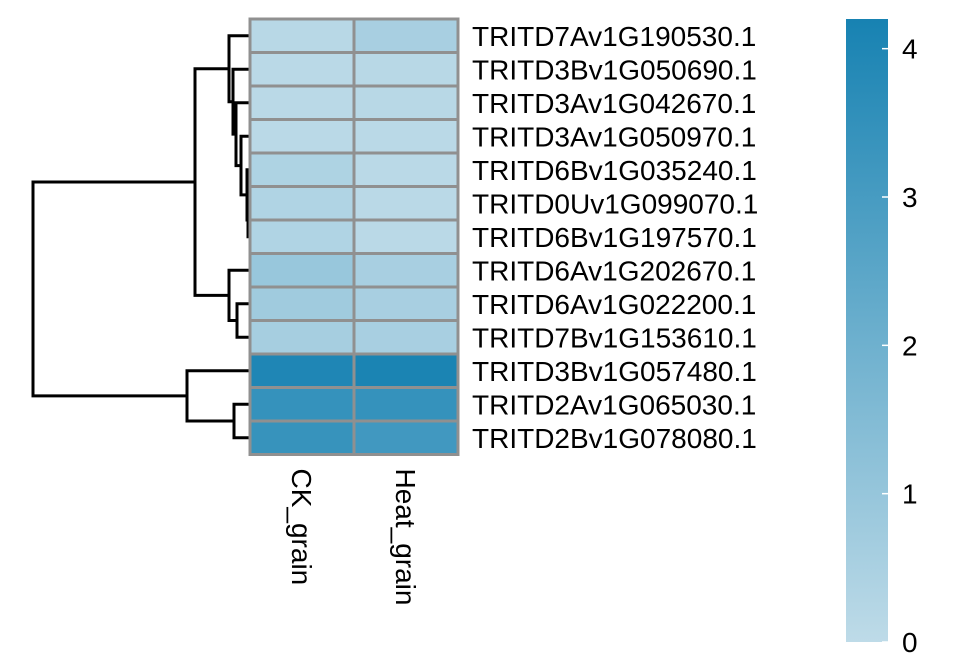 This screenshot has height=658, width=963. I want to click on legend-tick-label: 2, so click(910, 345).